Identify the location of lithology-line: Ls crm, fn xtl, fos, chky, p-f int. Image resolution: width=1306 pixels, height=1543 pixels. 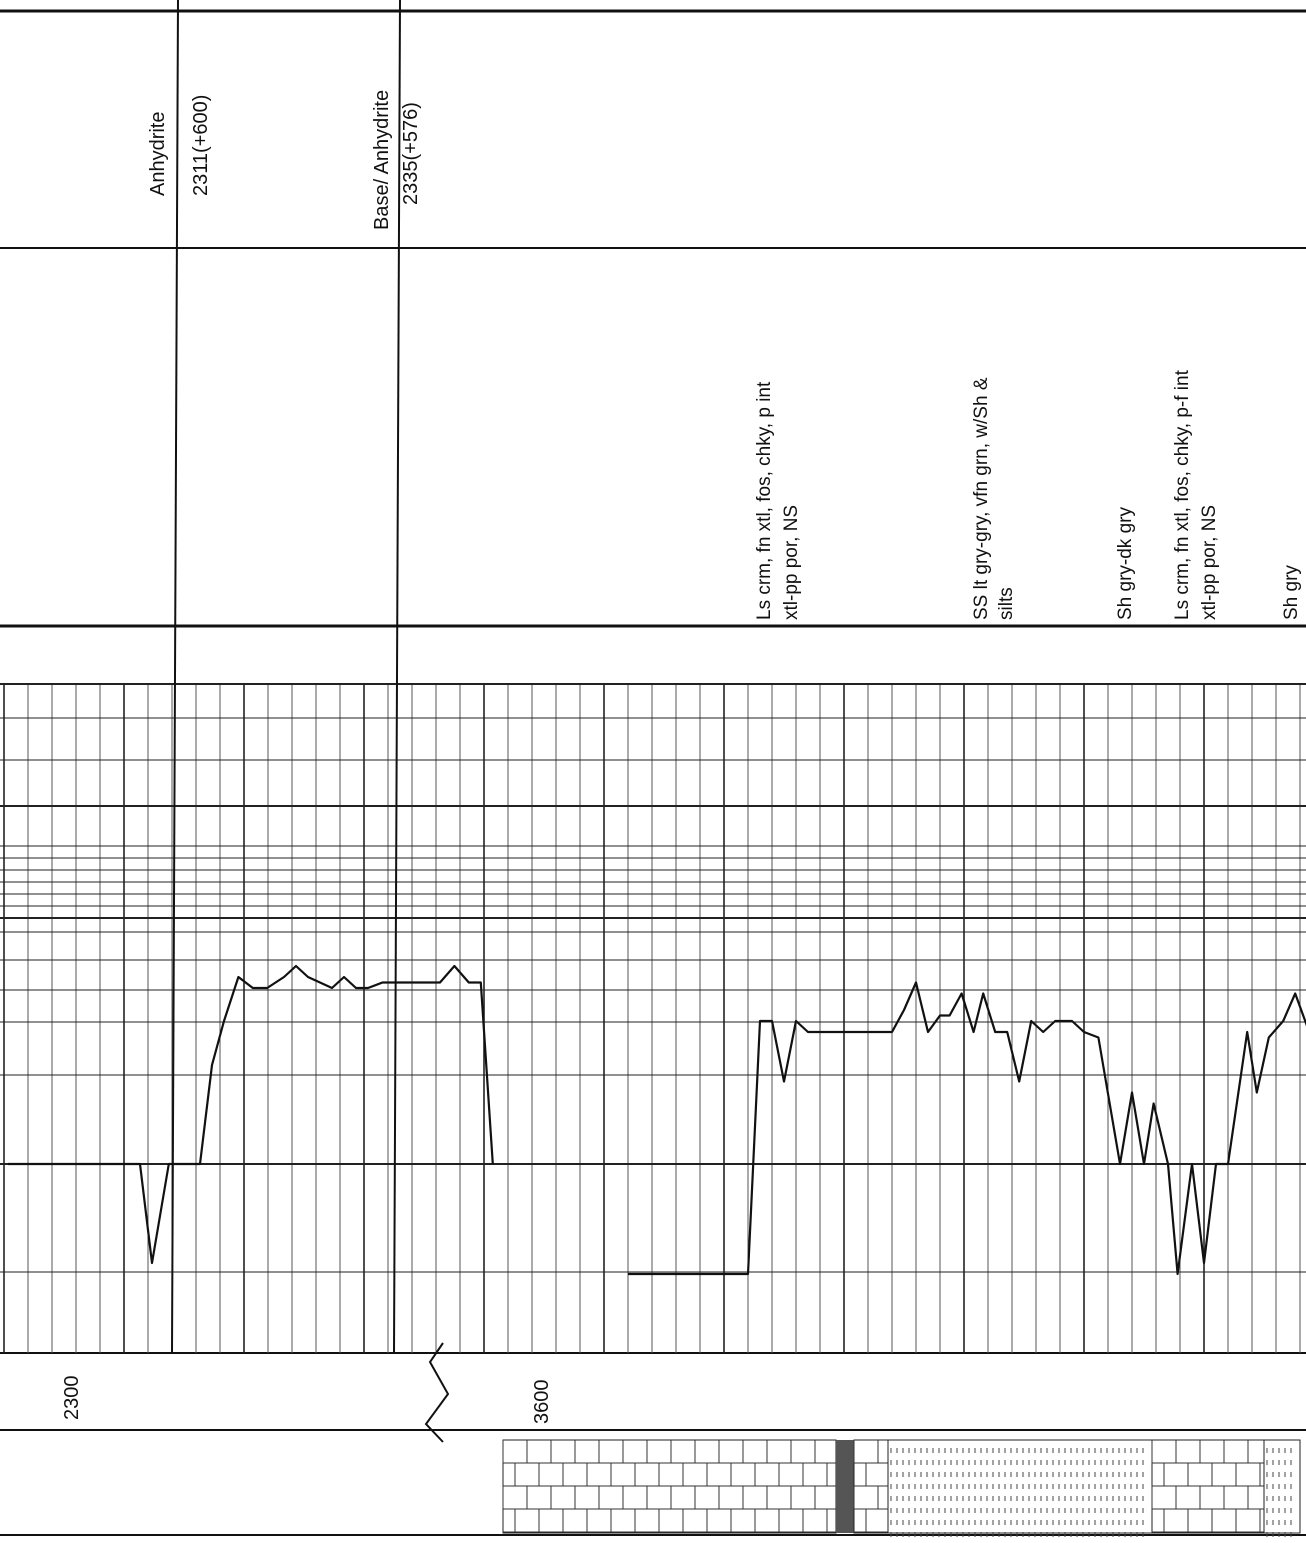
(1182, 494).